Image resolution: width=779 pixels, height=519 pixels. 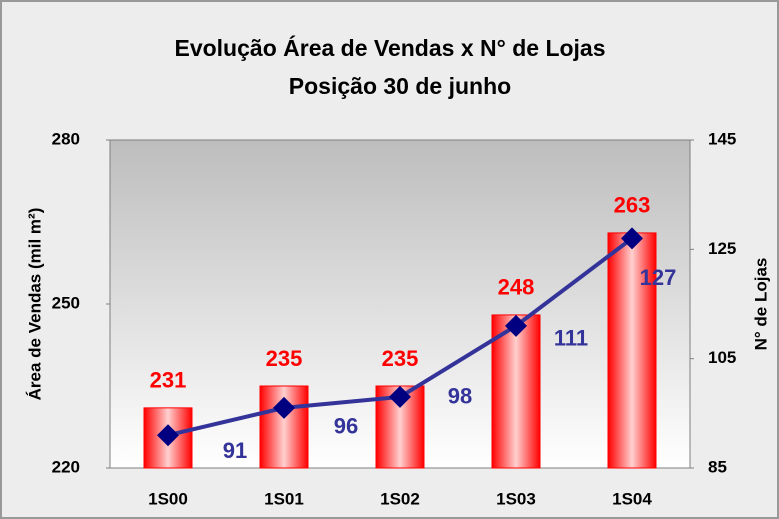 What do you see at coordinates (346, 426) in the screenshot?
I see `line-value-label: 96` at bounding box center [346, 426].